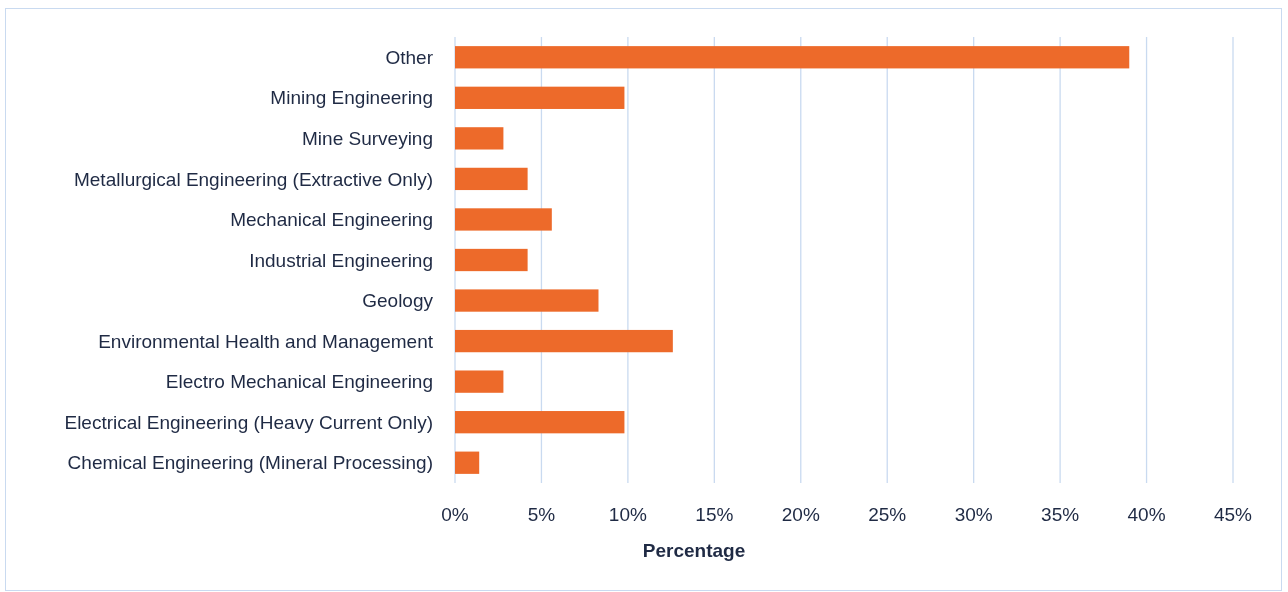 This screenshot has height=592, width=1288. What do you see at coordinates (253, 179) in the screenshot?
I see `y-tick-label: Metallurgical Engineering (Extractive Only)` at bounding box center [253, 179].